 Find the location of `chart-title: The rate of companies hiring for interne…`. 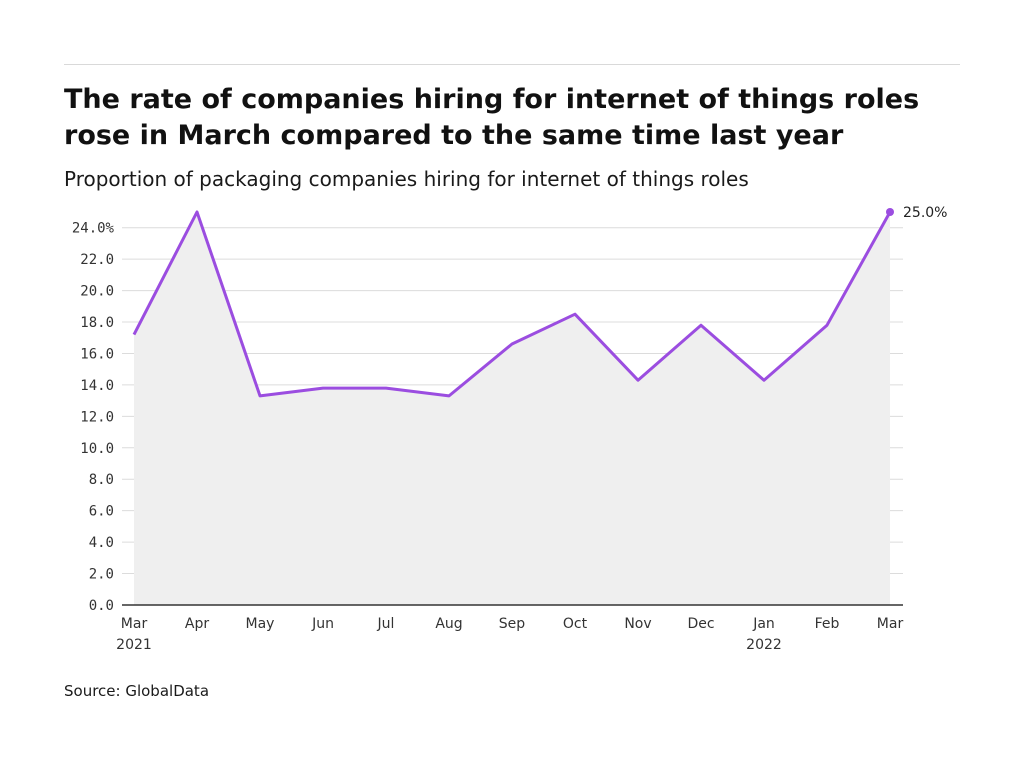

chart-title: The rate of companies hiring for interne… is located at coordinates (492, 117).